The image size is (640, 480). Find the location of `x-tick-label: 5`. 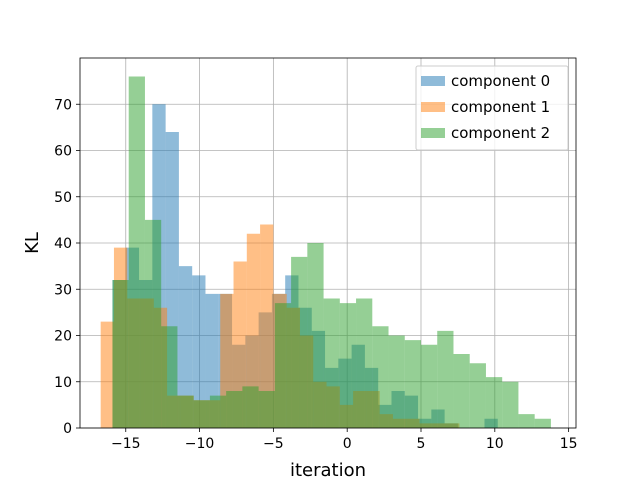

x-tick-label: 5 is located at coordinates (421, 444).